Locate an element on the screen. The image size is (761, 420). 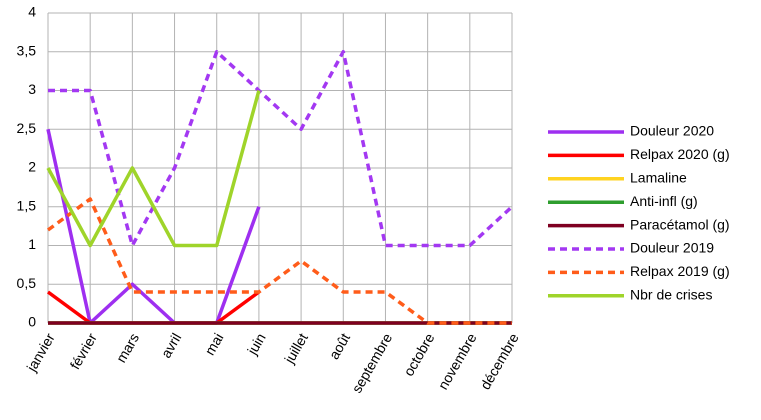
x-tick-label: mars is located at coordinates (127, 347).